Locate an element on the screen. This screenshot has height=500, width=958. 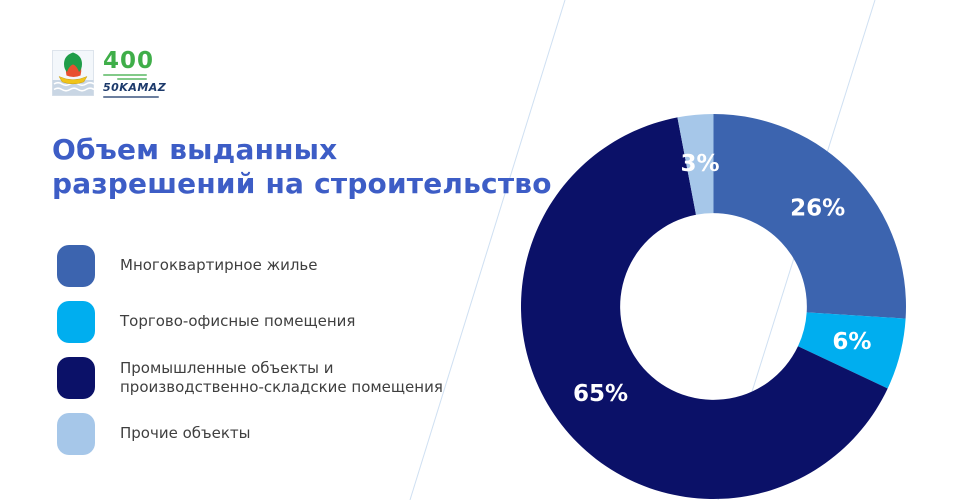
coat-boat-hull-icon is located at coordinates (73, 80).